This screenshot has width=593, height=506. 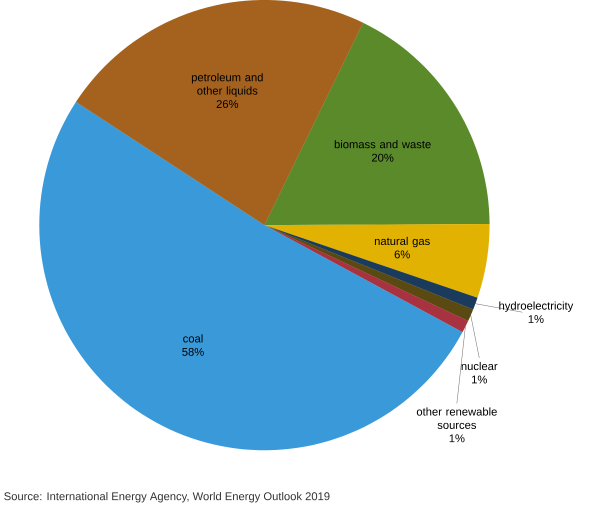 I want to click on slice-label: coal, so click(x=193, y=338).